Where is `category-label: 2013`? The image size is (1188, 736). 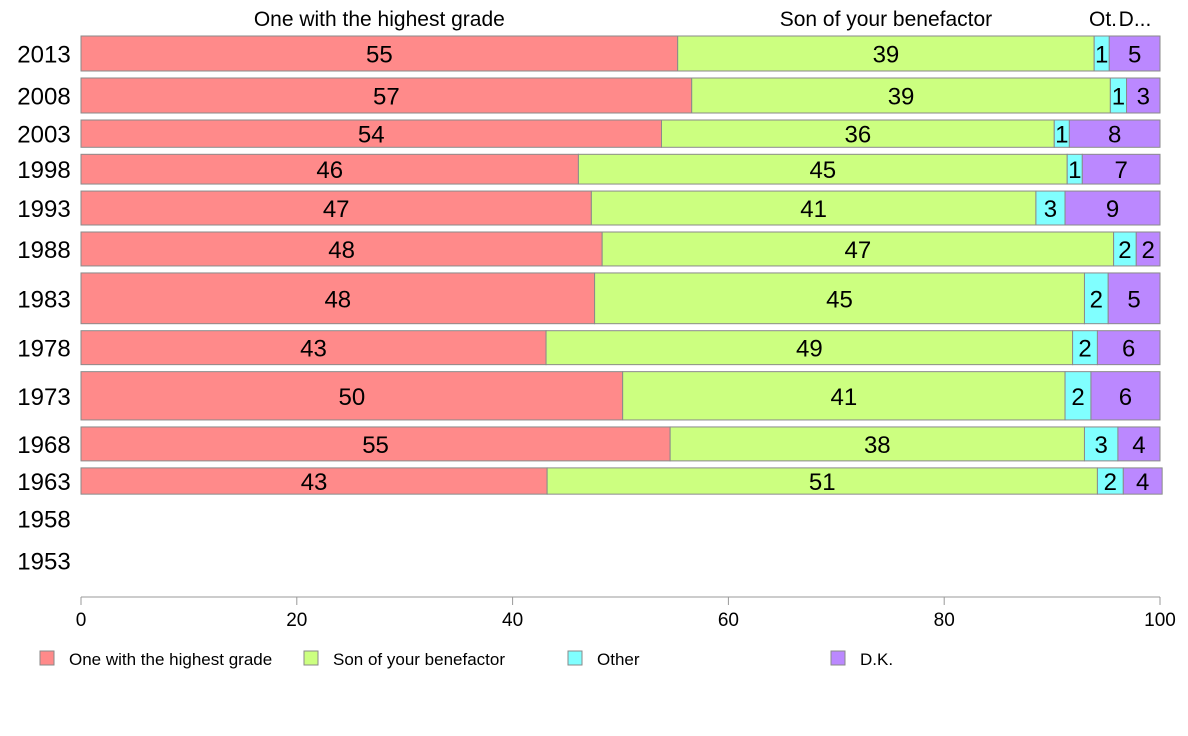 category-label: 2013 is located at coordinates (43, 55).